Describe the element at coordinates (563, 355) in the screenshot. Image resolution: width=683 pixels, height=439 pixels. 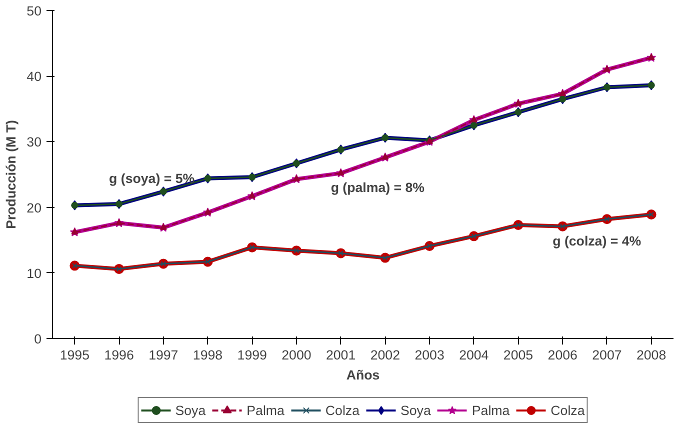
I see `x-tick-label: 2006` at that location.